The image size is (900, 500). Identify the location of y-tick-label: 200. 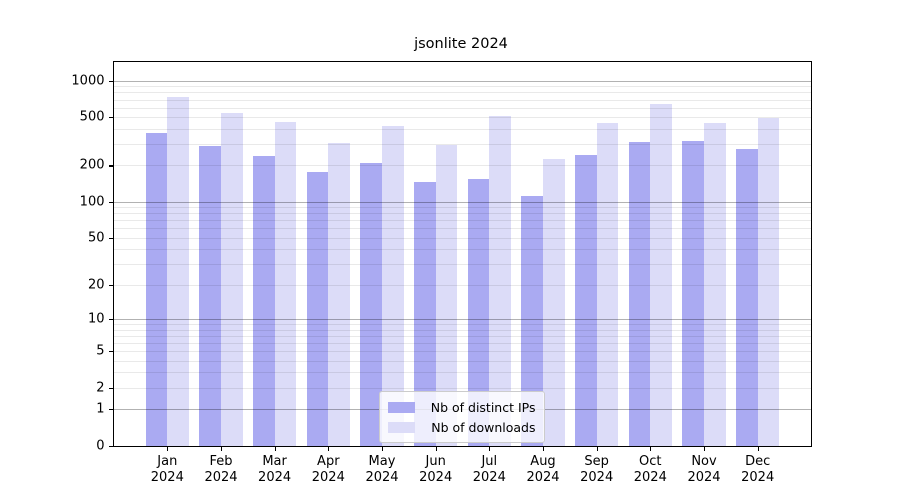
(92, 165).